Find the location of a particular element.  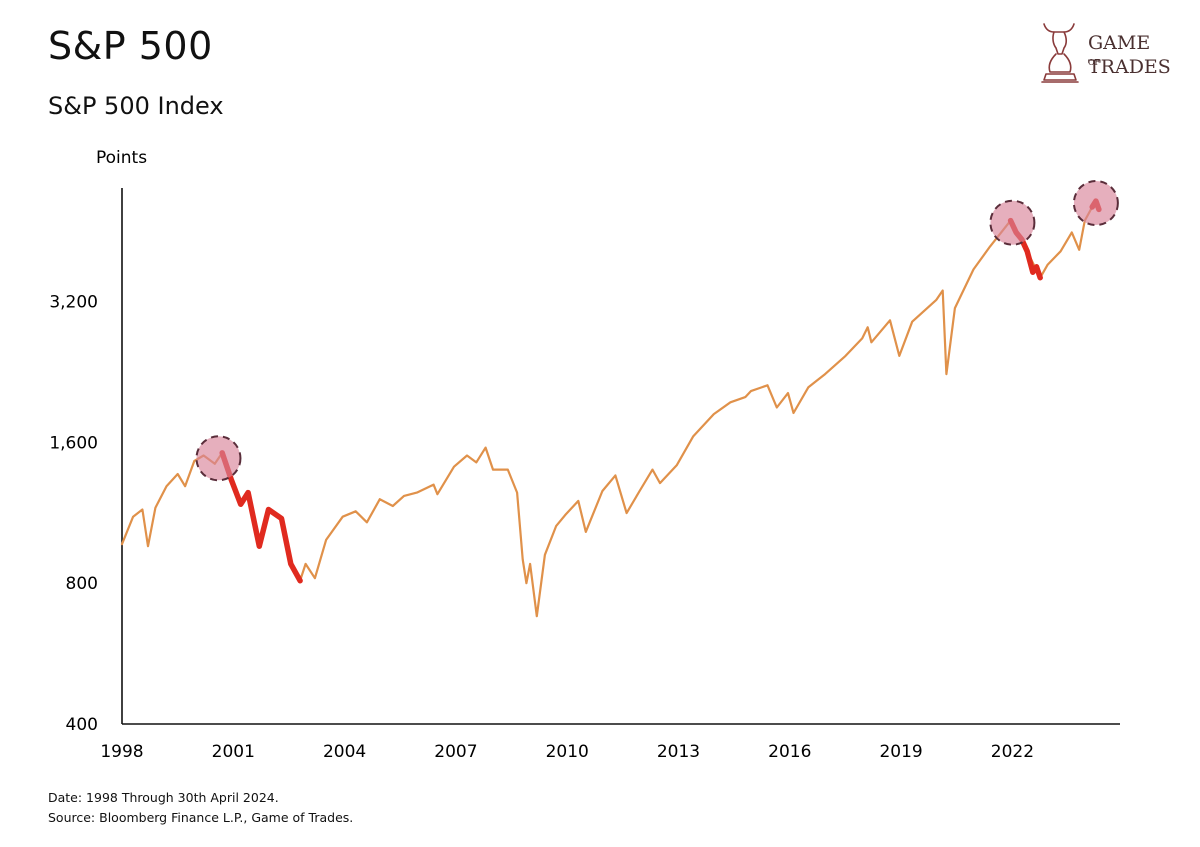

x-tick-label: 2016 is located at coordinates (789, 752).